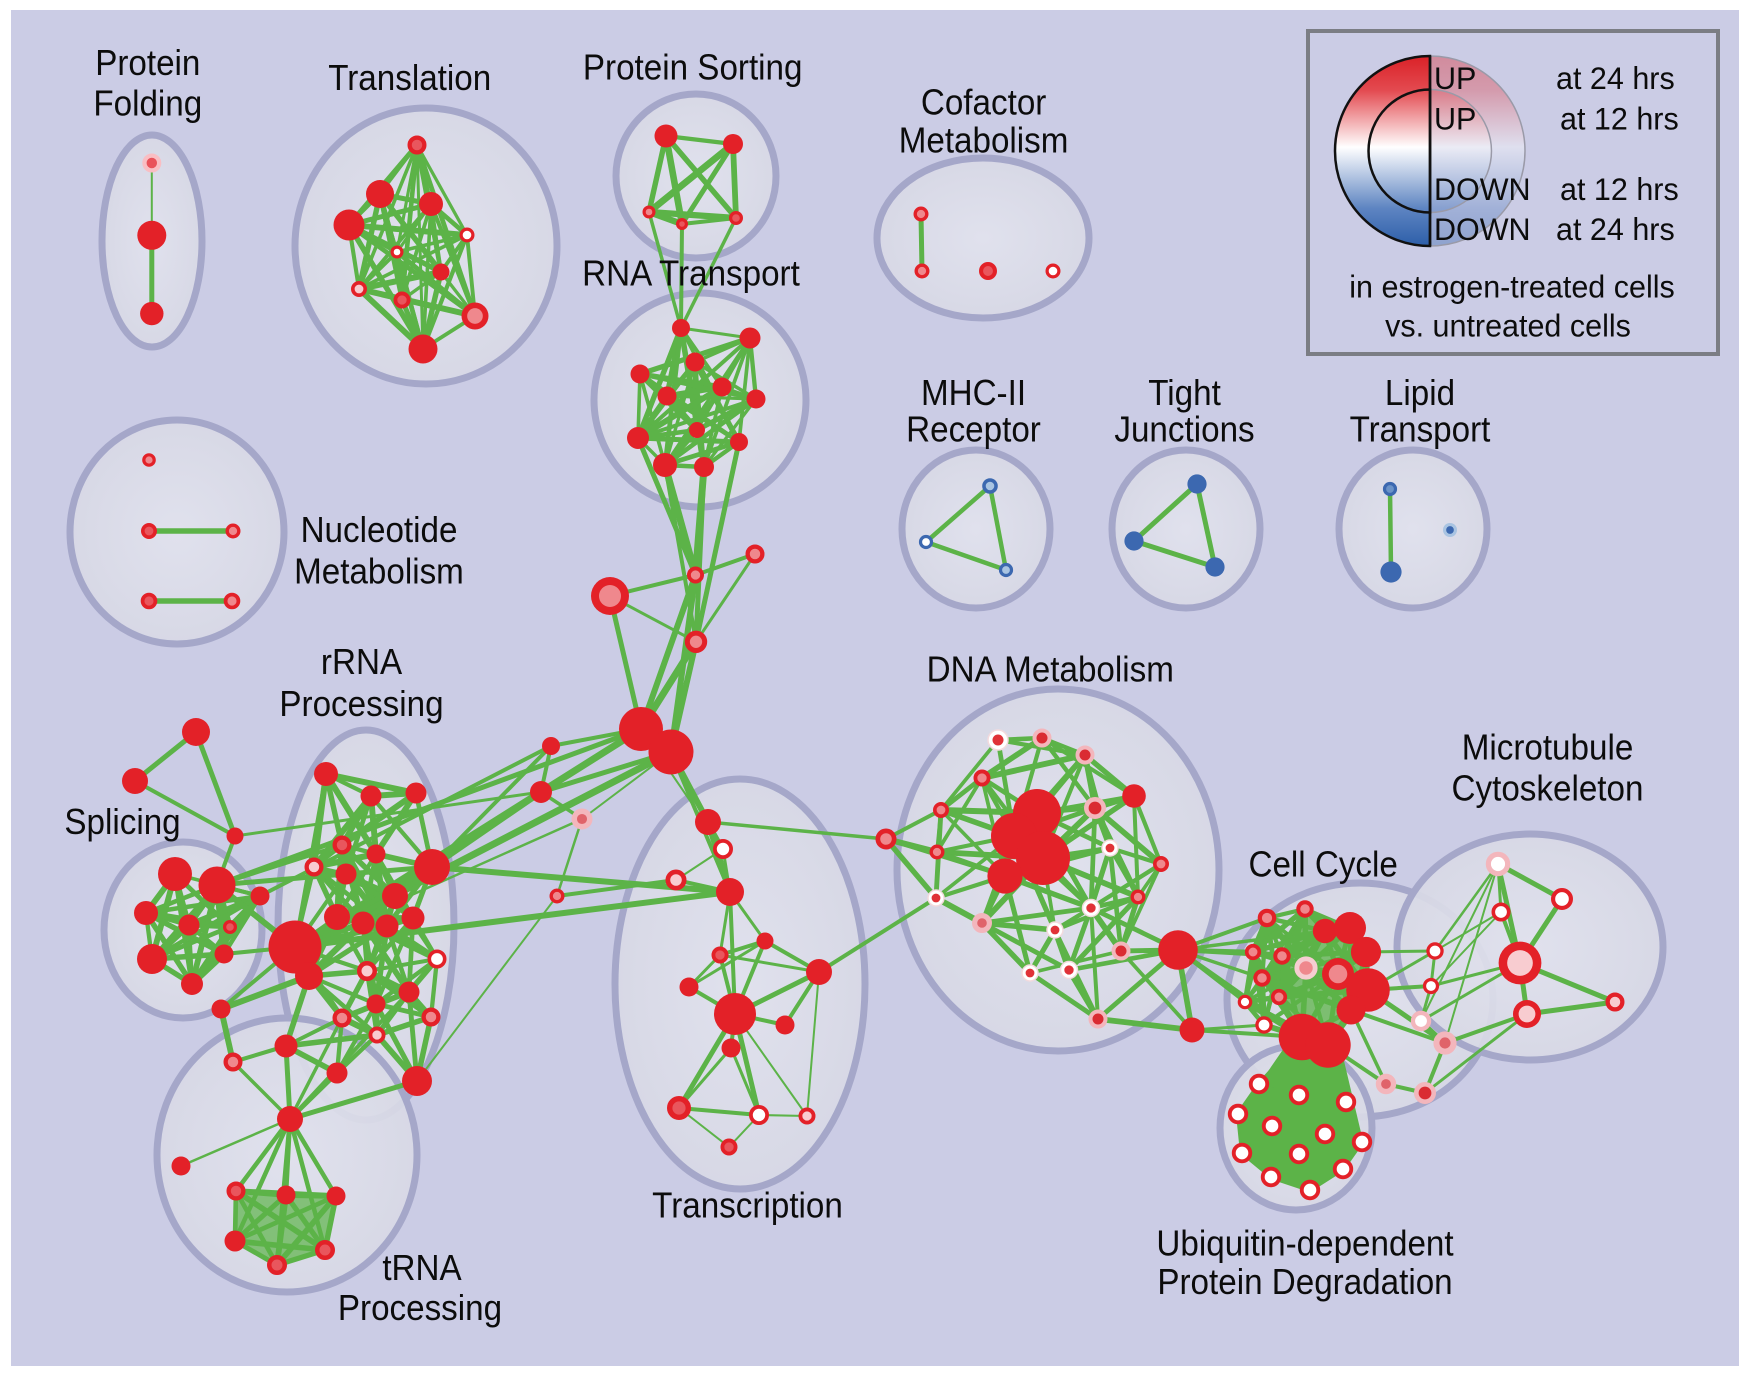  Describe the element at coordinates (1322, 864) in the screenshot. I see `svg-text: Cell Cycle` at that location.